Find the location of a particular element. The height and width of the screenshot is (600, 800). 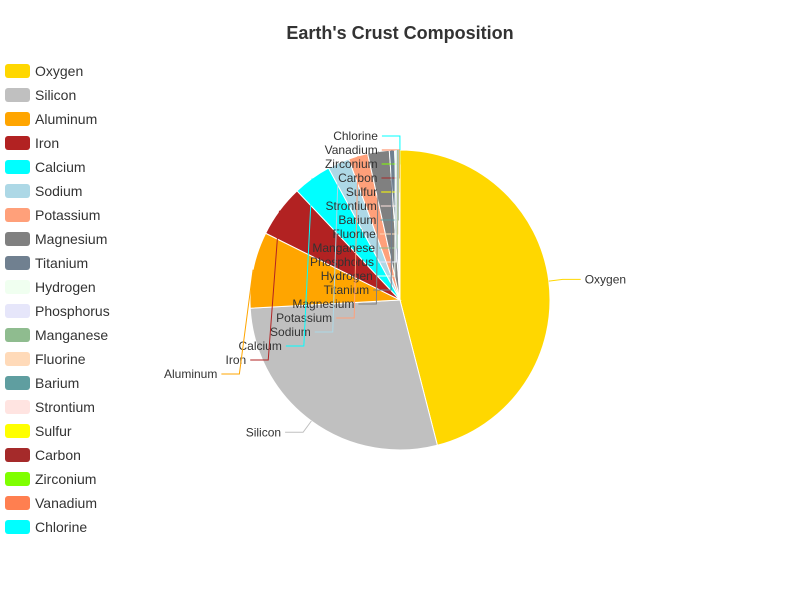

legend-label: Phosphorus is located at coordinates (72, 311).